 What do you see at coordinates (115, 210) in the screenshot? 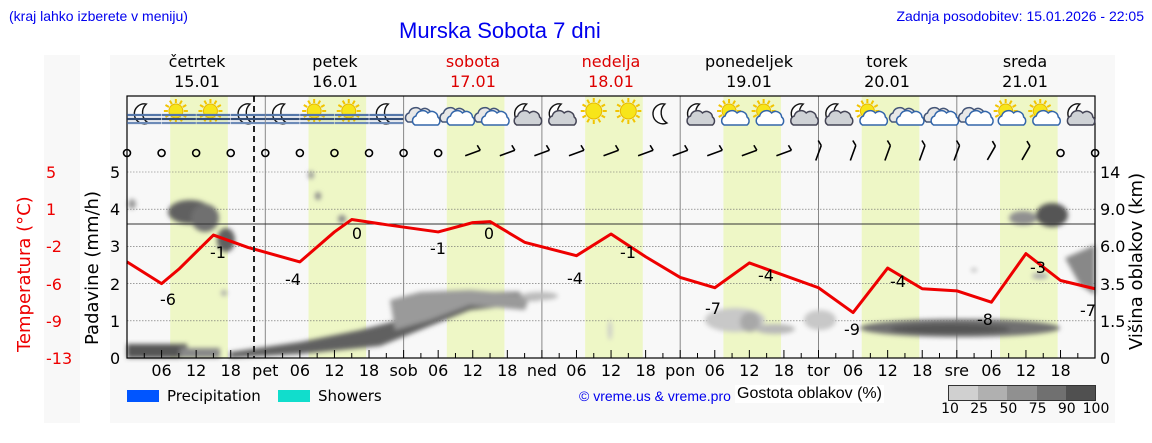
I see `tick-label: 4` at bounding box center [115, 210].